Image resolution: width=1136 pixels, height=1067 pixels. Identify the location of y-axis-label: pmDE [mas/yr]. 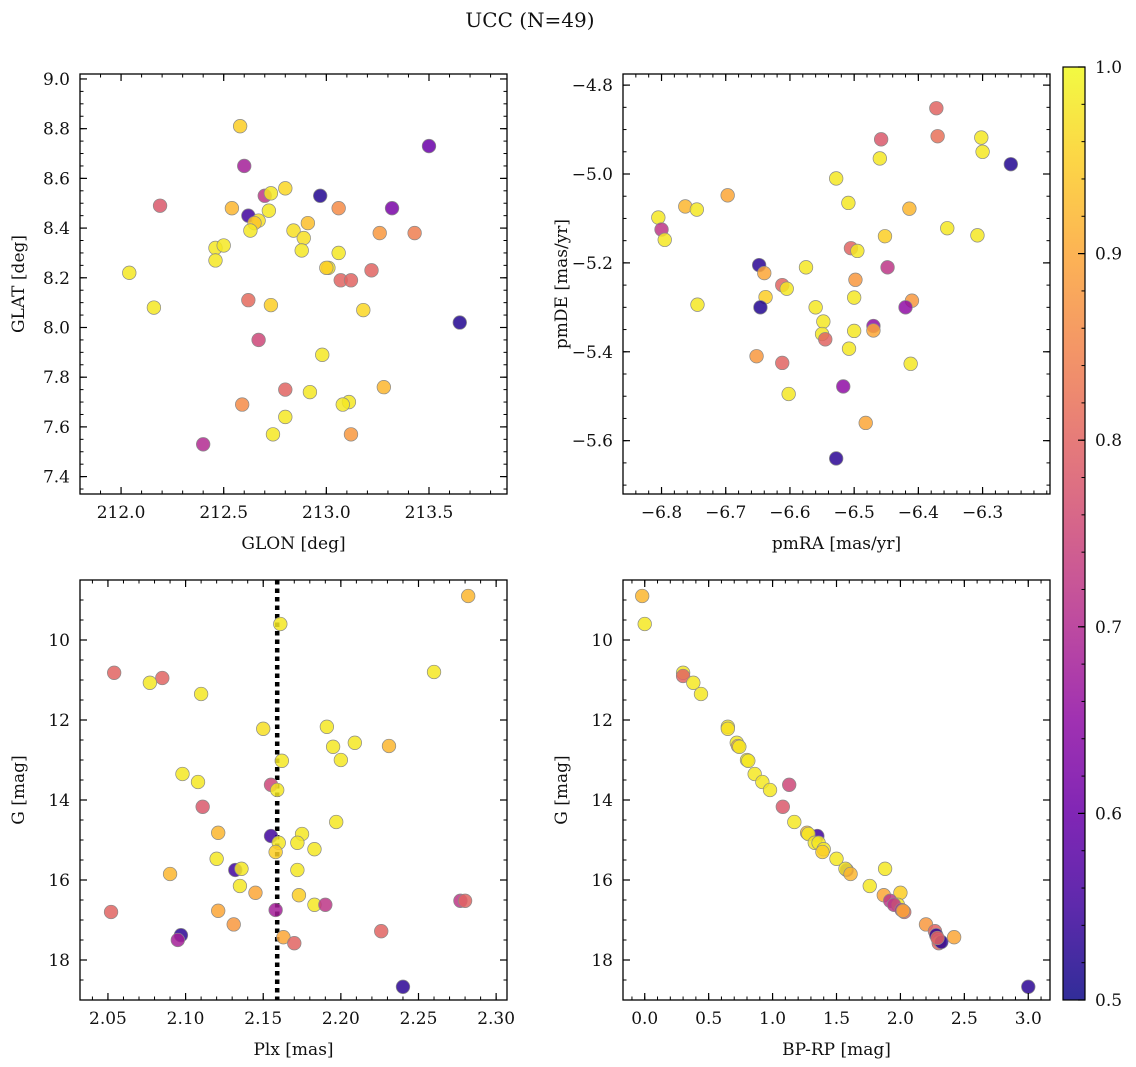
(562, 284).